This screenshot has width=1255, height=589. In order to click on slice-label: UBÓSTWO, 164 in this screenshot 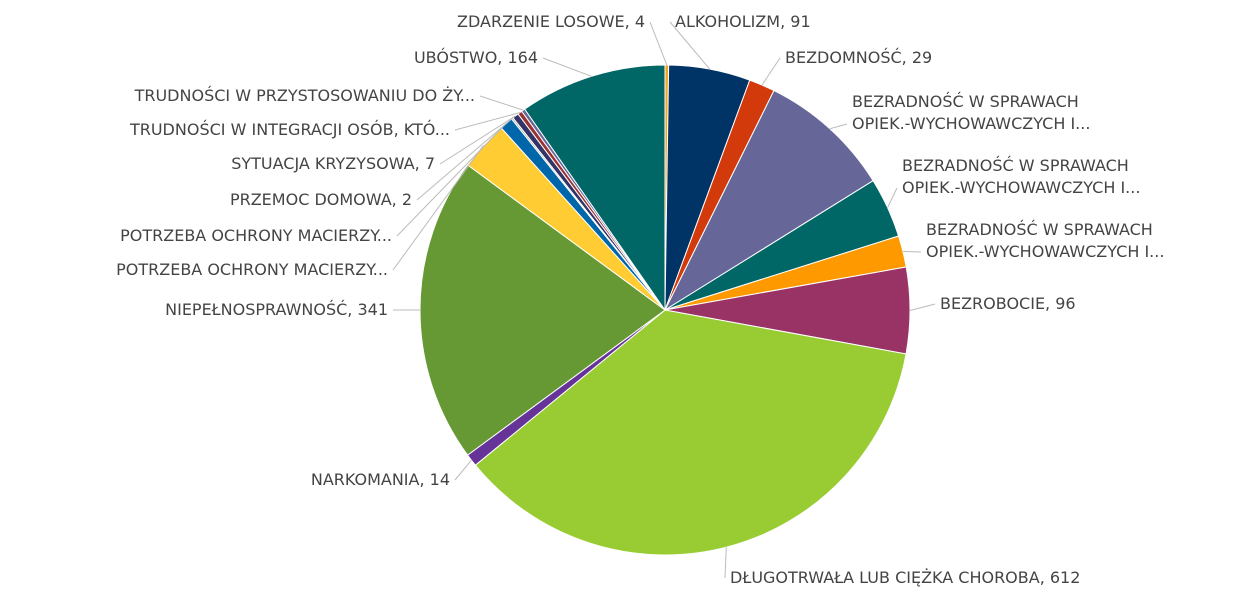, I will do `click(476, 57)`.